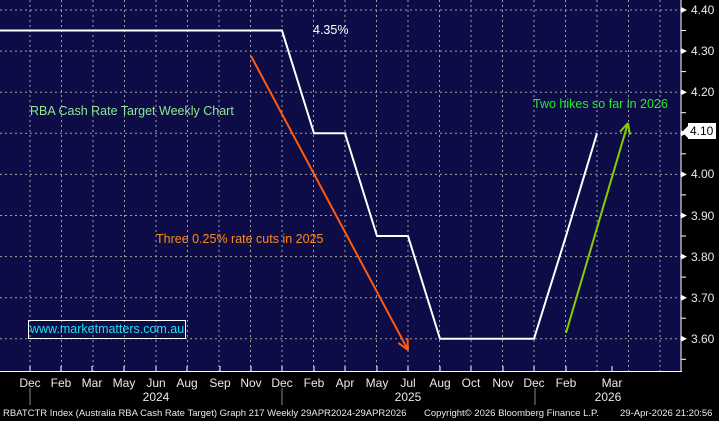  I want to click on x-tick-label: Oct, so click(471, 383).